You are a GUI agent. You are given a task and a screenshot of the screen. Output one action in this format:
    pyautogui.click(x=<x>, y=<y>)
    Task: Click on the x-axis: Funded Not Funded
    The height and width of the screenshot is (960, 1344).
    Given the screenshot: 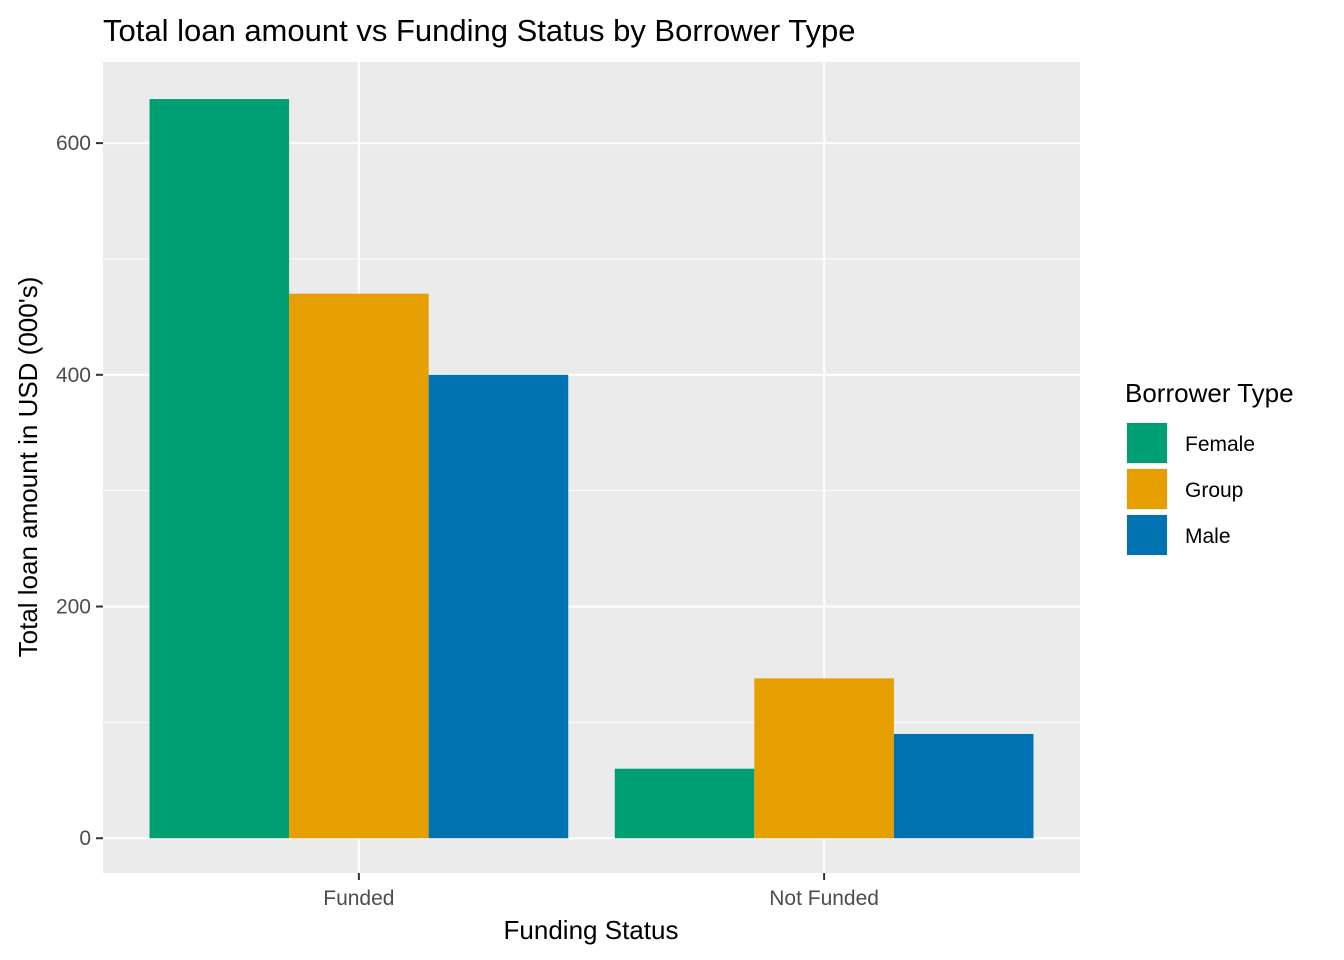 What is the action you would take?
    pyautogui.click(x=601, y=891)
    